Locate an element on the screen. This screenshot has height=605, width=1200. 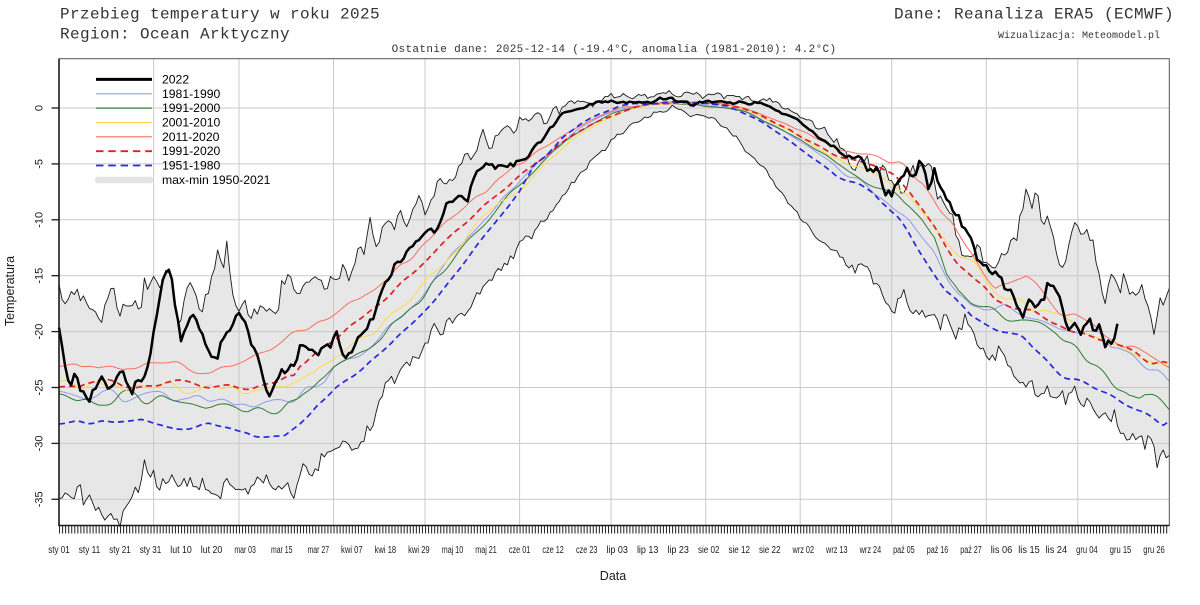
svg-text: Wizualizacja: Meteomodel.pl is located at coordinates (1079, 36).